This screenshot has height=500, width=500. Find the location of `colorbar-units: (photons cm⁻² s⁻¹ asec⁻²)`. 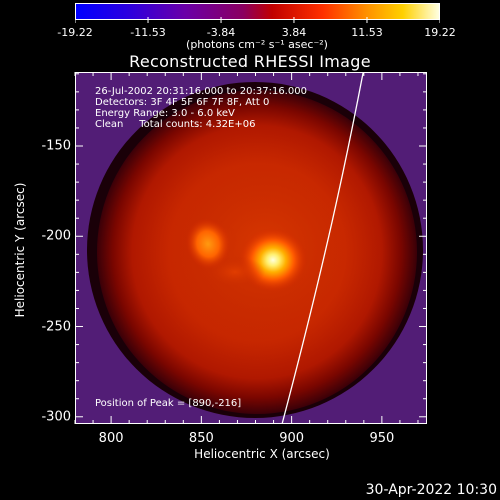

colorbar-units: (photons cm⁻² s⁻¹ asec⁻²) is located at coordinates (257, 44).